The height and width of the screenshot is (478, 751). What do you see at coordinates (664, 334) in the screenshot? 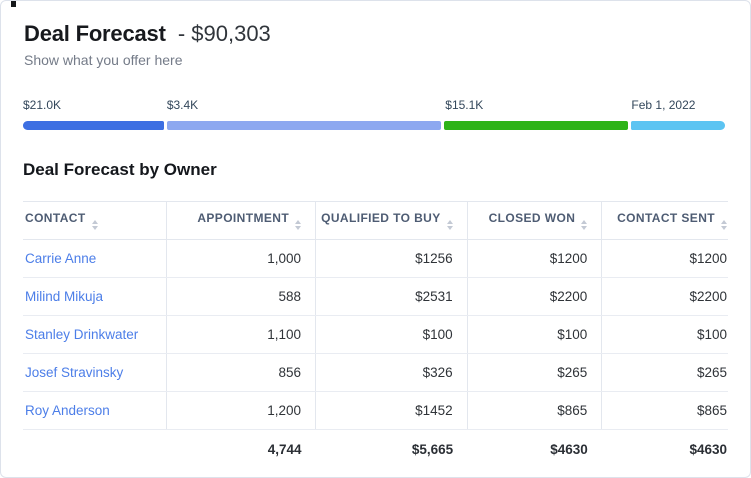
I see `contact-sent-cell: $100` at bounding box center [664, 334].